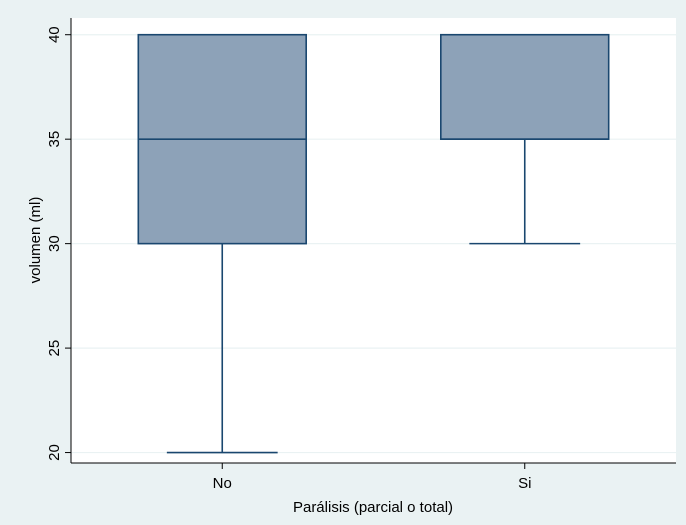  I want to click on box-Si, so click(525, 86).